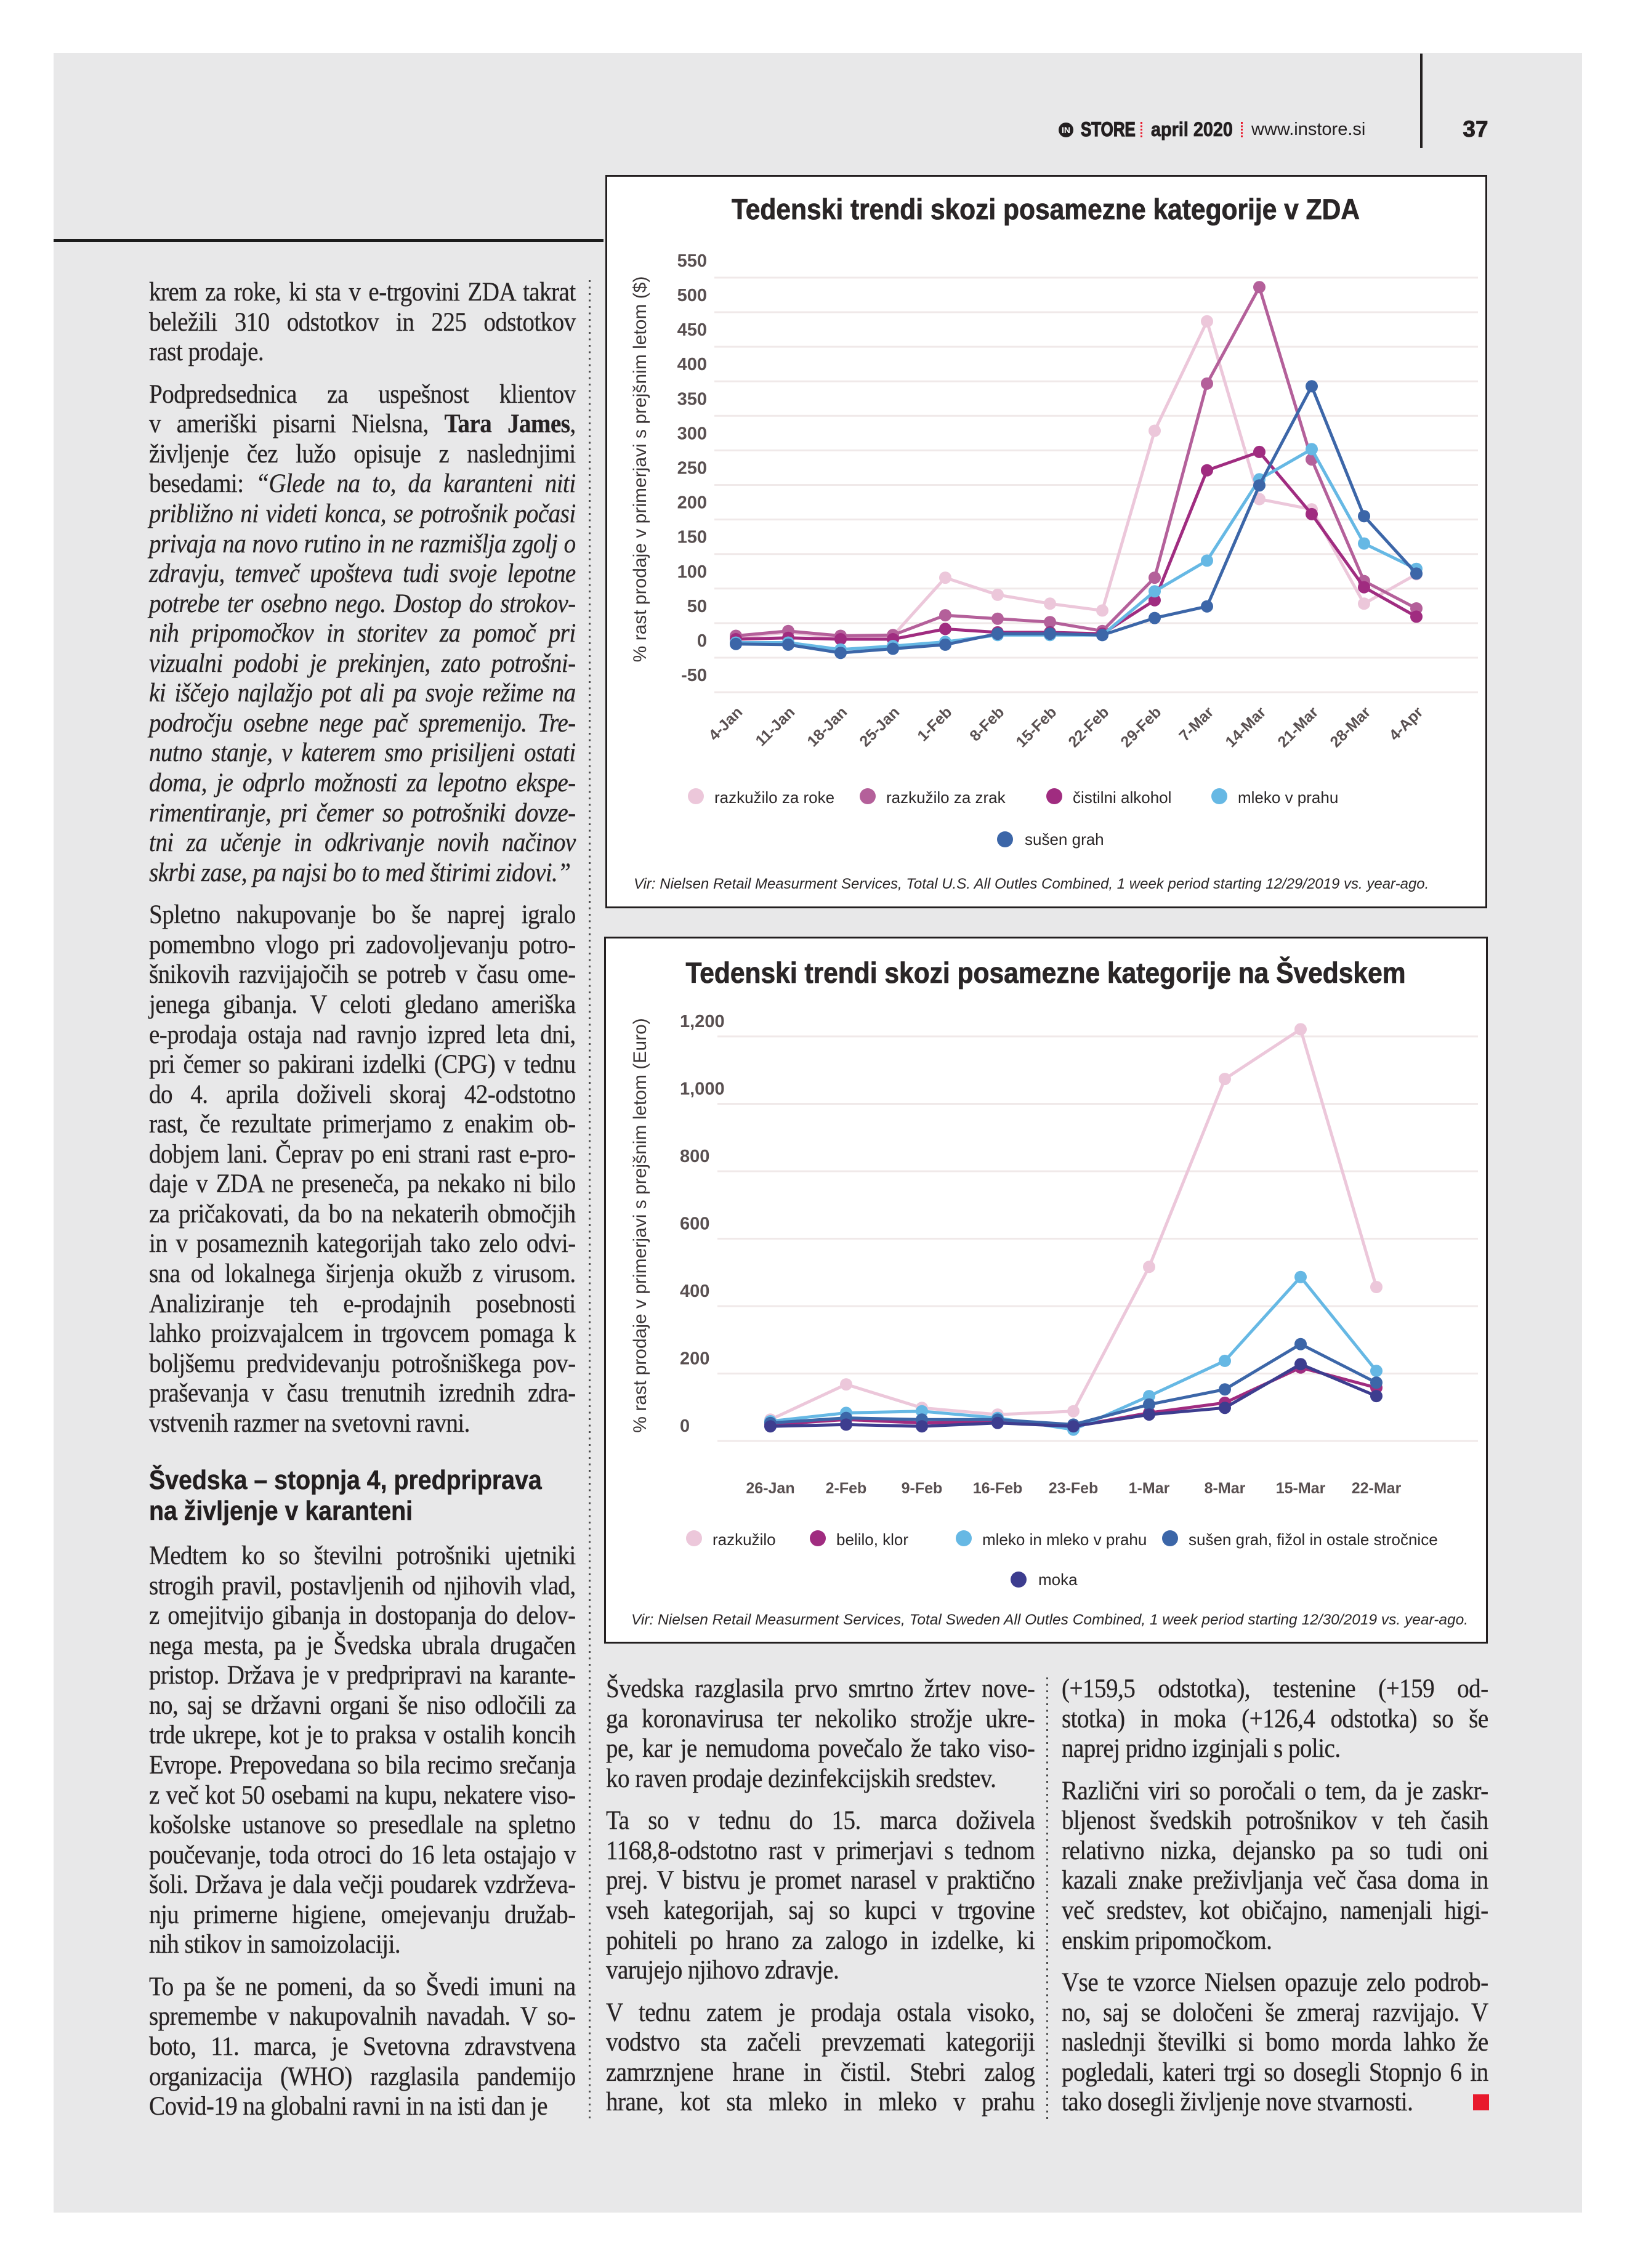  I want to click on svg-text: razkužilo za roke, so click(774, 797).